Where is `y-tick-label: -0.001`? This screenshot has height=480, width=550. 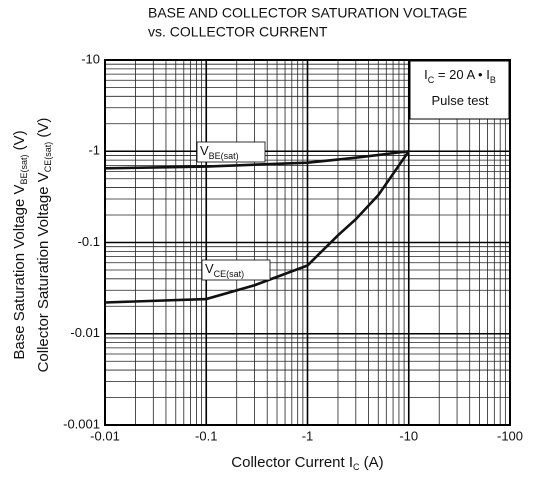 y-tick-label: -0.001 is located at coordinates (81, 423).